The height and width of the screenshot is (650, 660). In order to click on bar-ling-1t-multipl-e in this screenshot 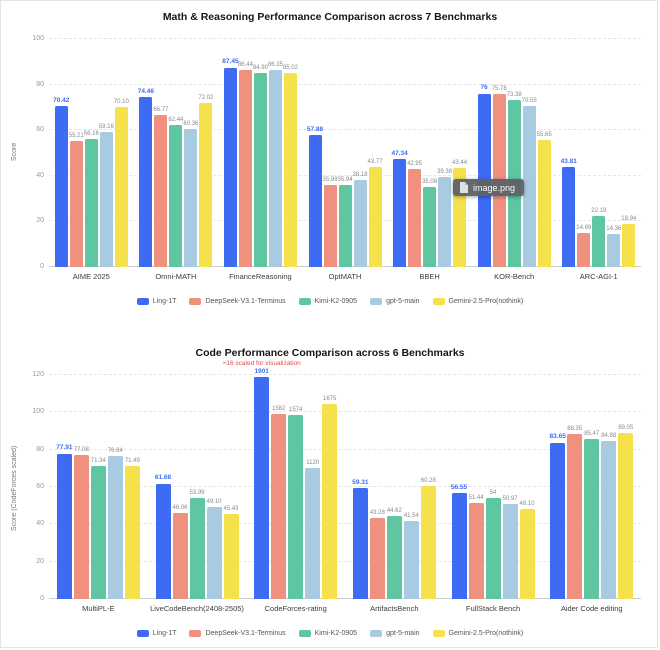, I will do `click(64, 526)`.